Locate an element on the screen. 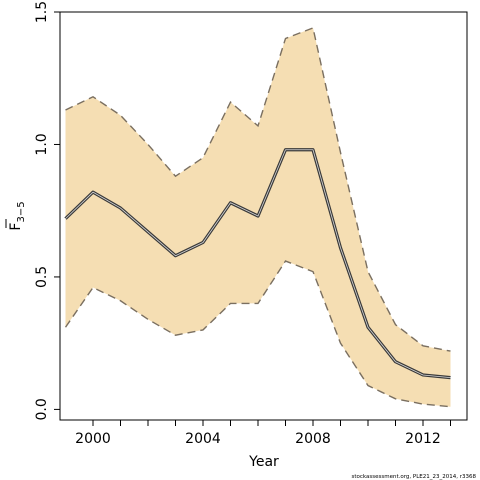 This screenshot has width=480, height=480. y-tick-label: 0.0 is located at coordinates (42, 409).